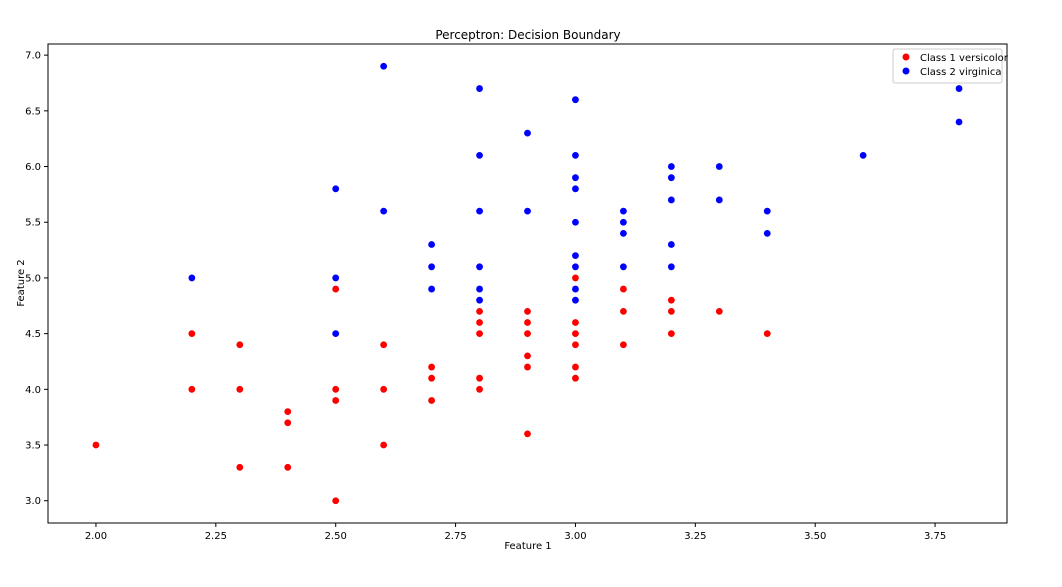 This screenshot has height=587, width=1062. I want to click on x-tick-label: 2.50, so click(336, 536).